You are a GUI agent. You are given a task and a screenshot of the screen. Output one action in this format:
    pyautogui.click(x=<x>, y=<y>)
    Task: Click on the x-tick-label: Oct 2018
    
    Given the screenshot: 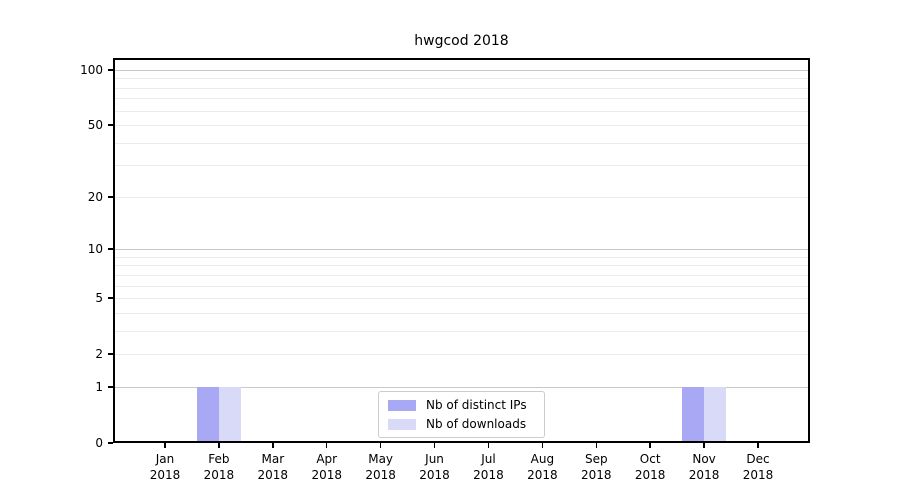 What is the action you would take?
    pyautogui.click(x=650, y=467)
    